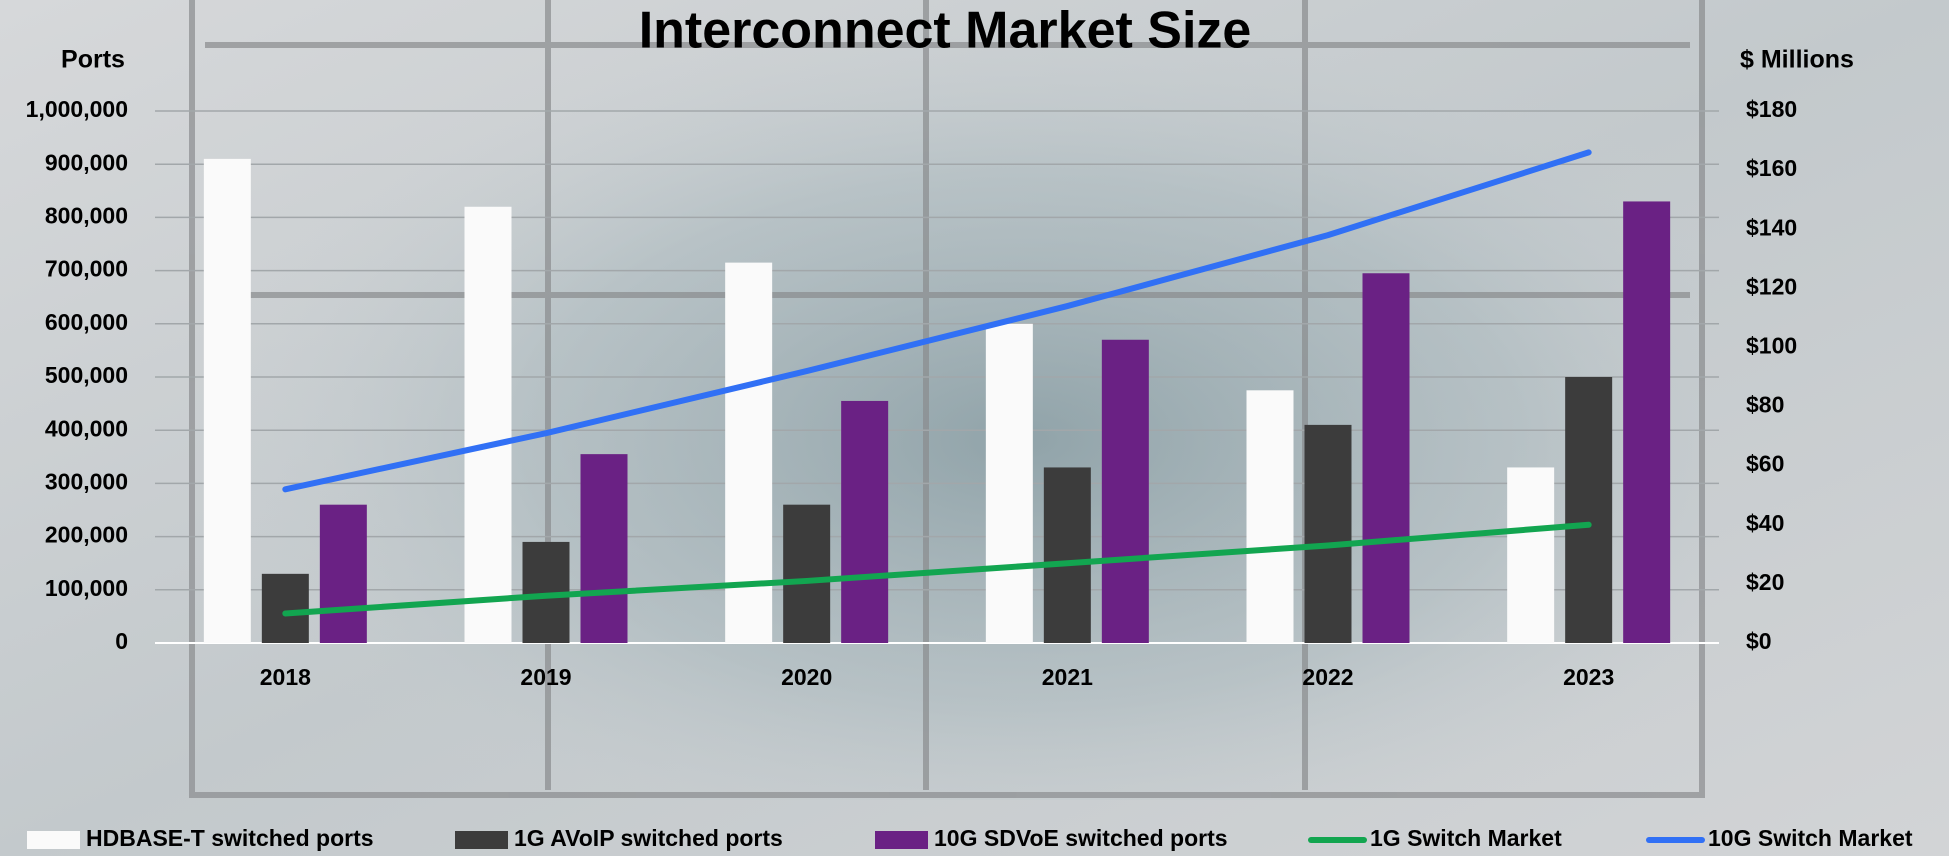 The height and width of the screenshot is (856, 1949). I want to click on y-tick-label: 500,000, so click(86, 375).